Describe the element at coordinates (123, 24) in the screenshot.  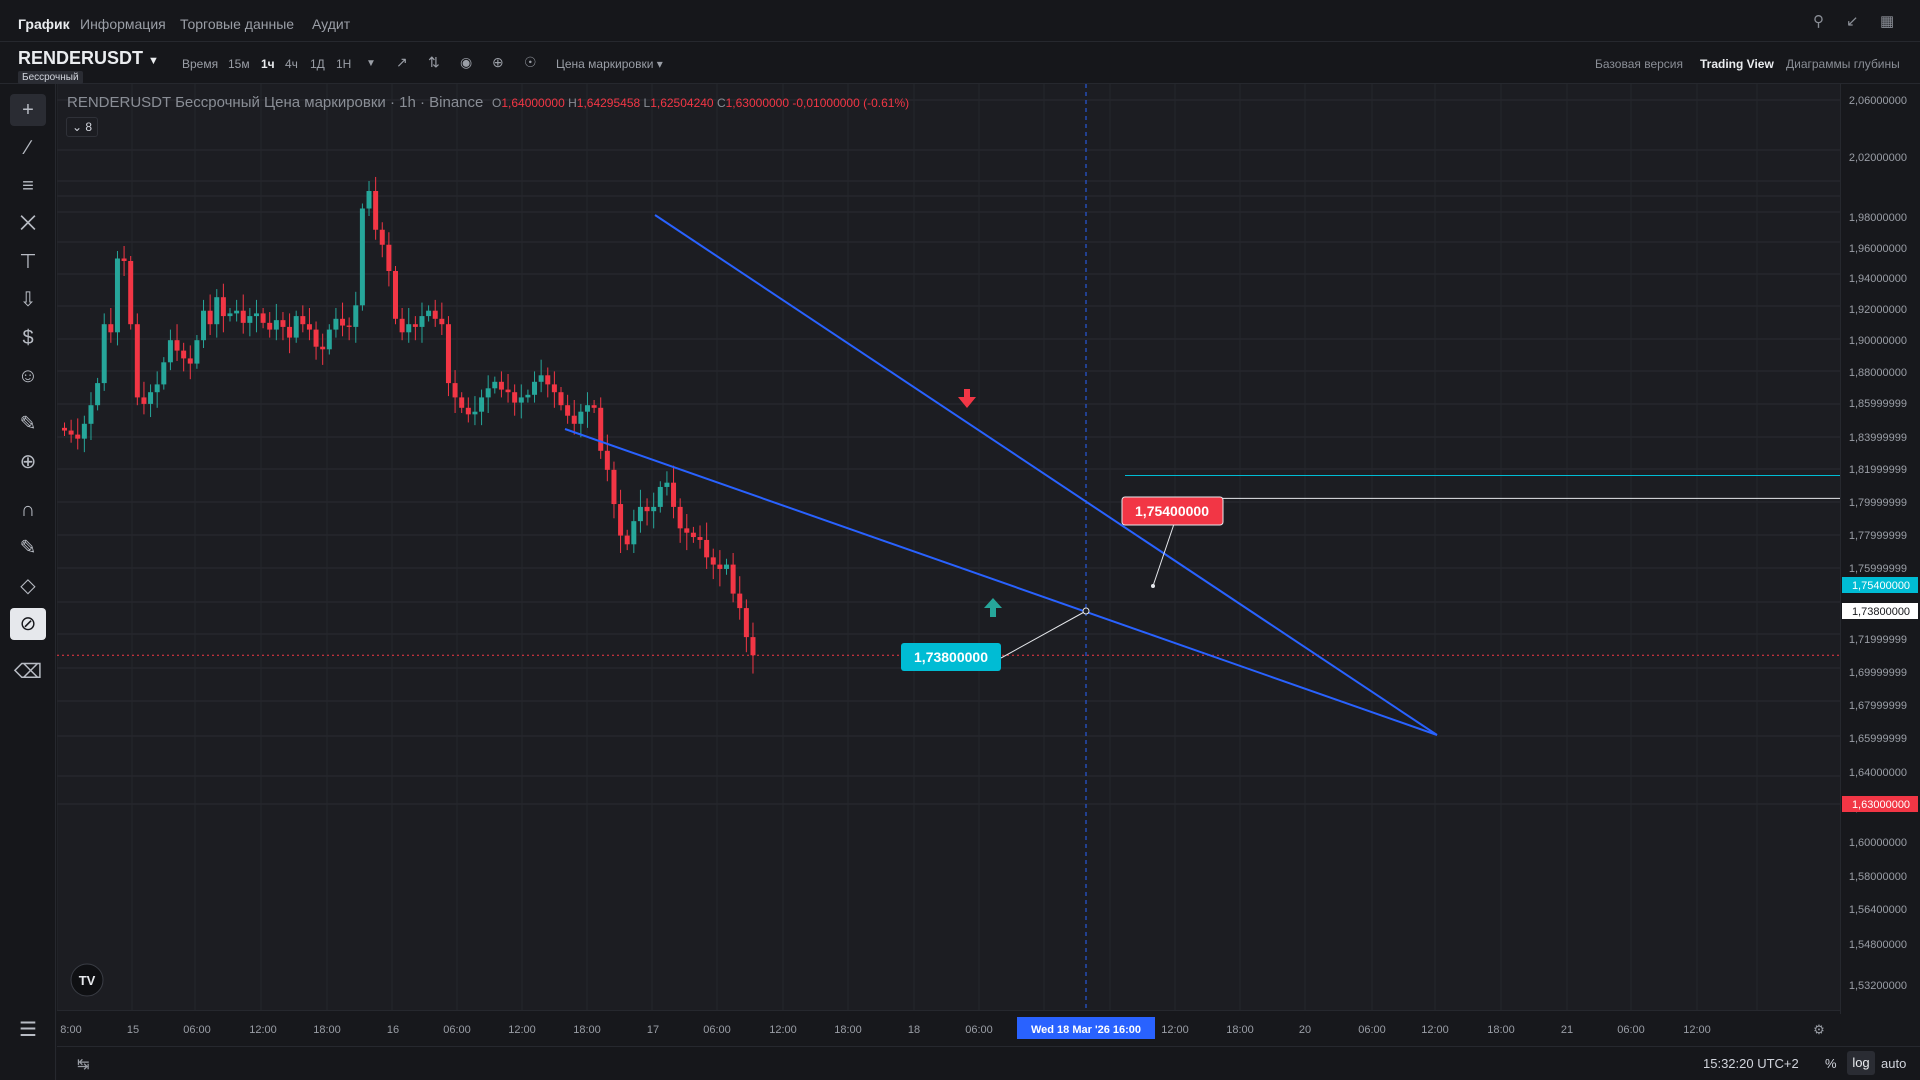
I see `tab-info: Информация` at that location.